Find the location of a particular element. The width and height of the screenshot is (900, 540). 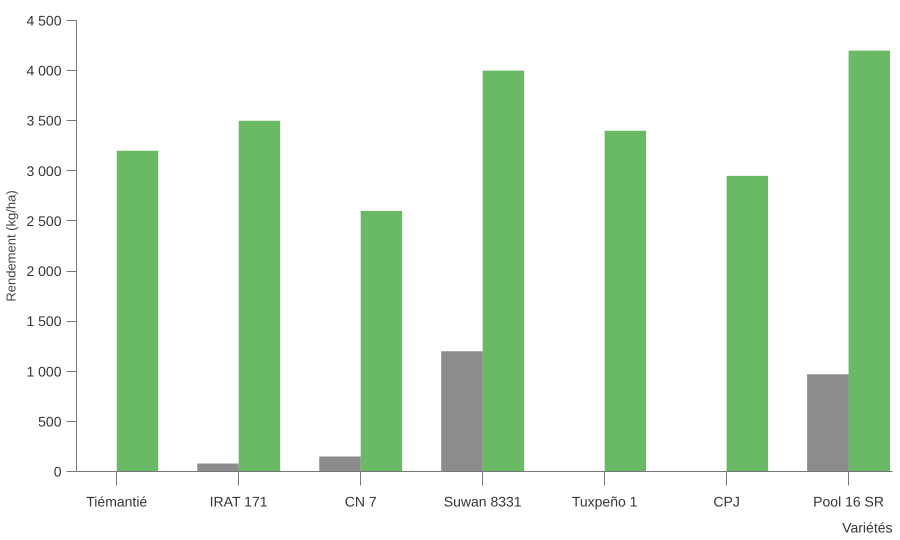

x-tick-label: Tuxpeño 1 is located at coordinates (605, 502).